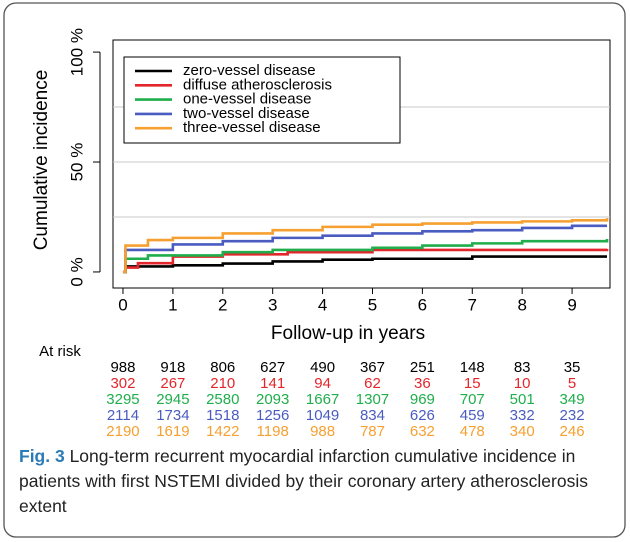  What do you see at coordinates (122, 304) in the screenshot?
I see `x-tick-label: 0` at bounding box center [122, 304].